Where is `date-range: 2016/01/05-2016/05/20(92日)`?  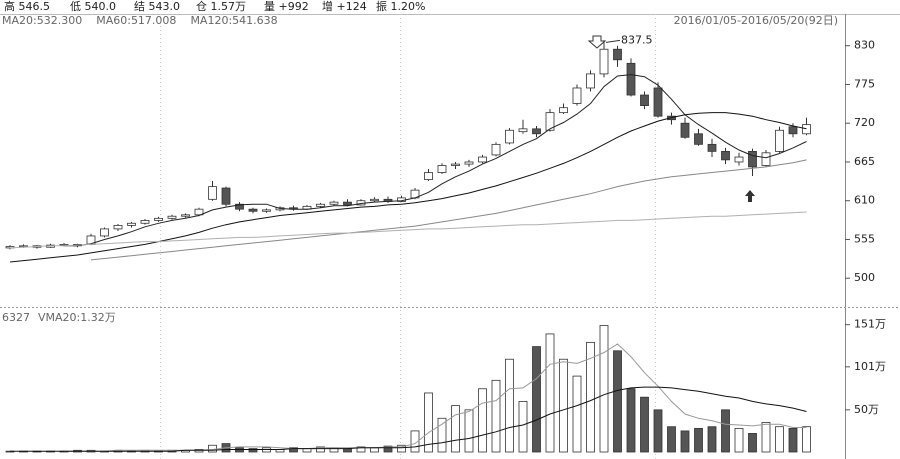 date-range: 2016/01/05-2016/05/20(92日) is located at coordinates (756, 20).